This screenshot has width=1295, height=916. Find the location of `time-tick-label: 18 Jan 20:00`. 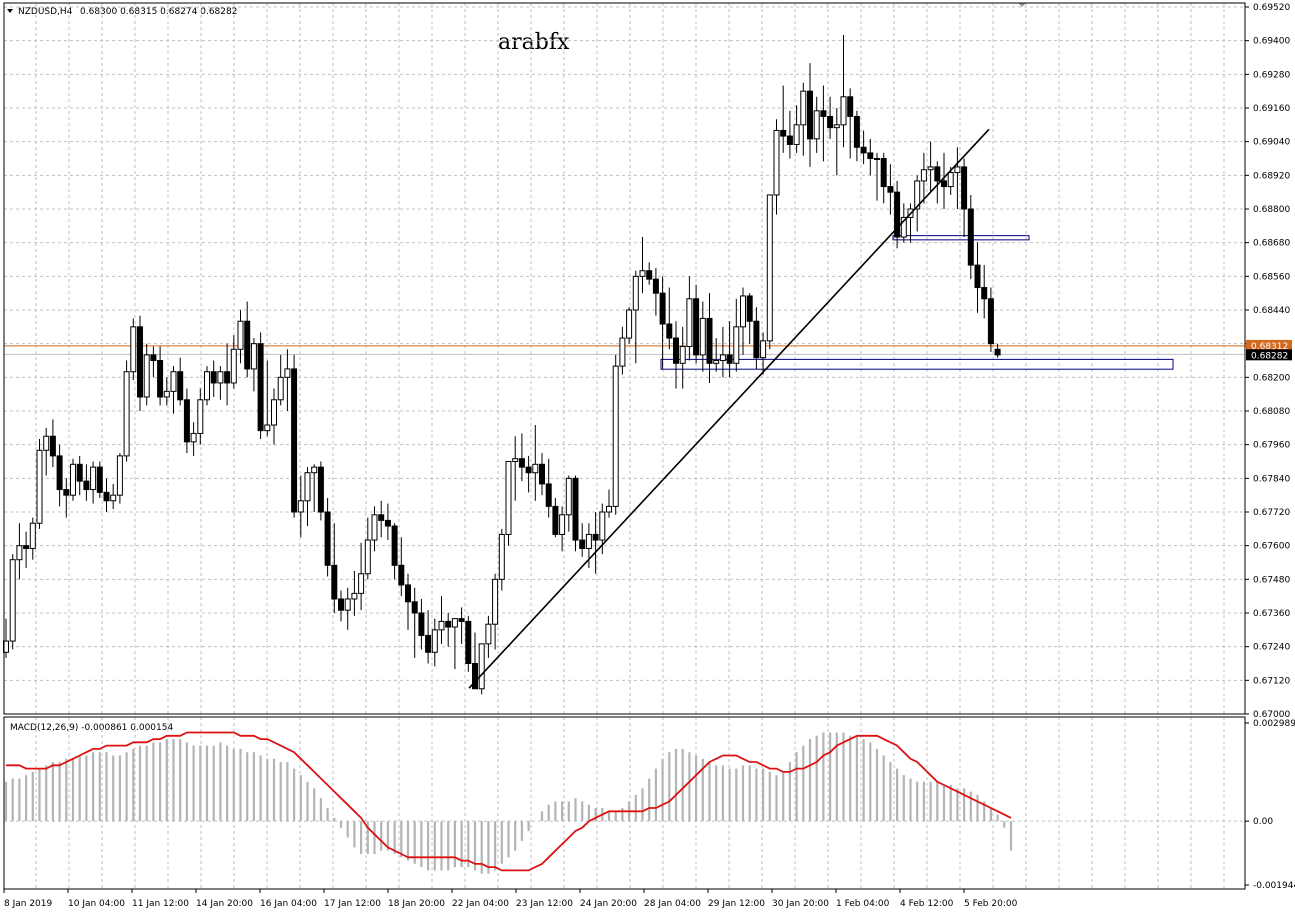

time-tick-label: 18 Jan 20:00 is located at coordinates (416, 904).